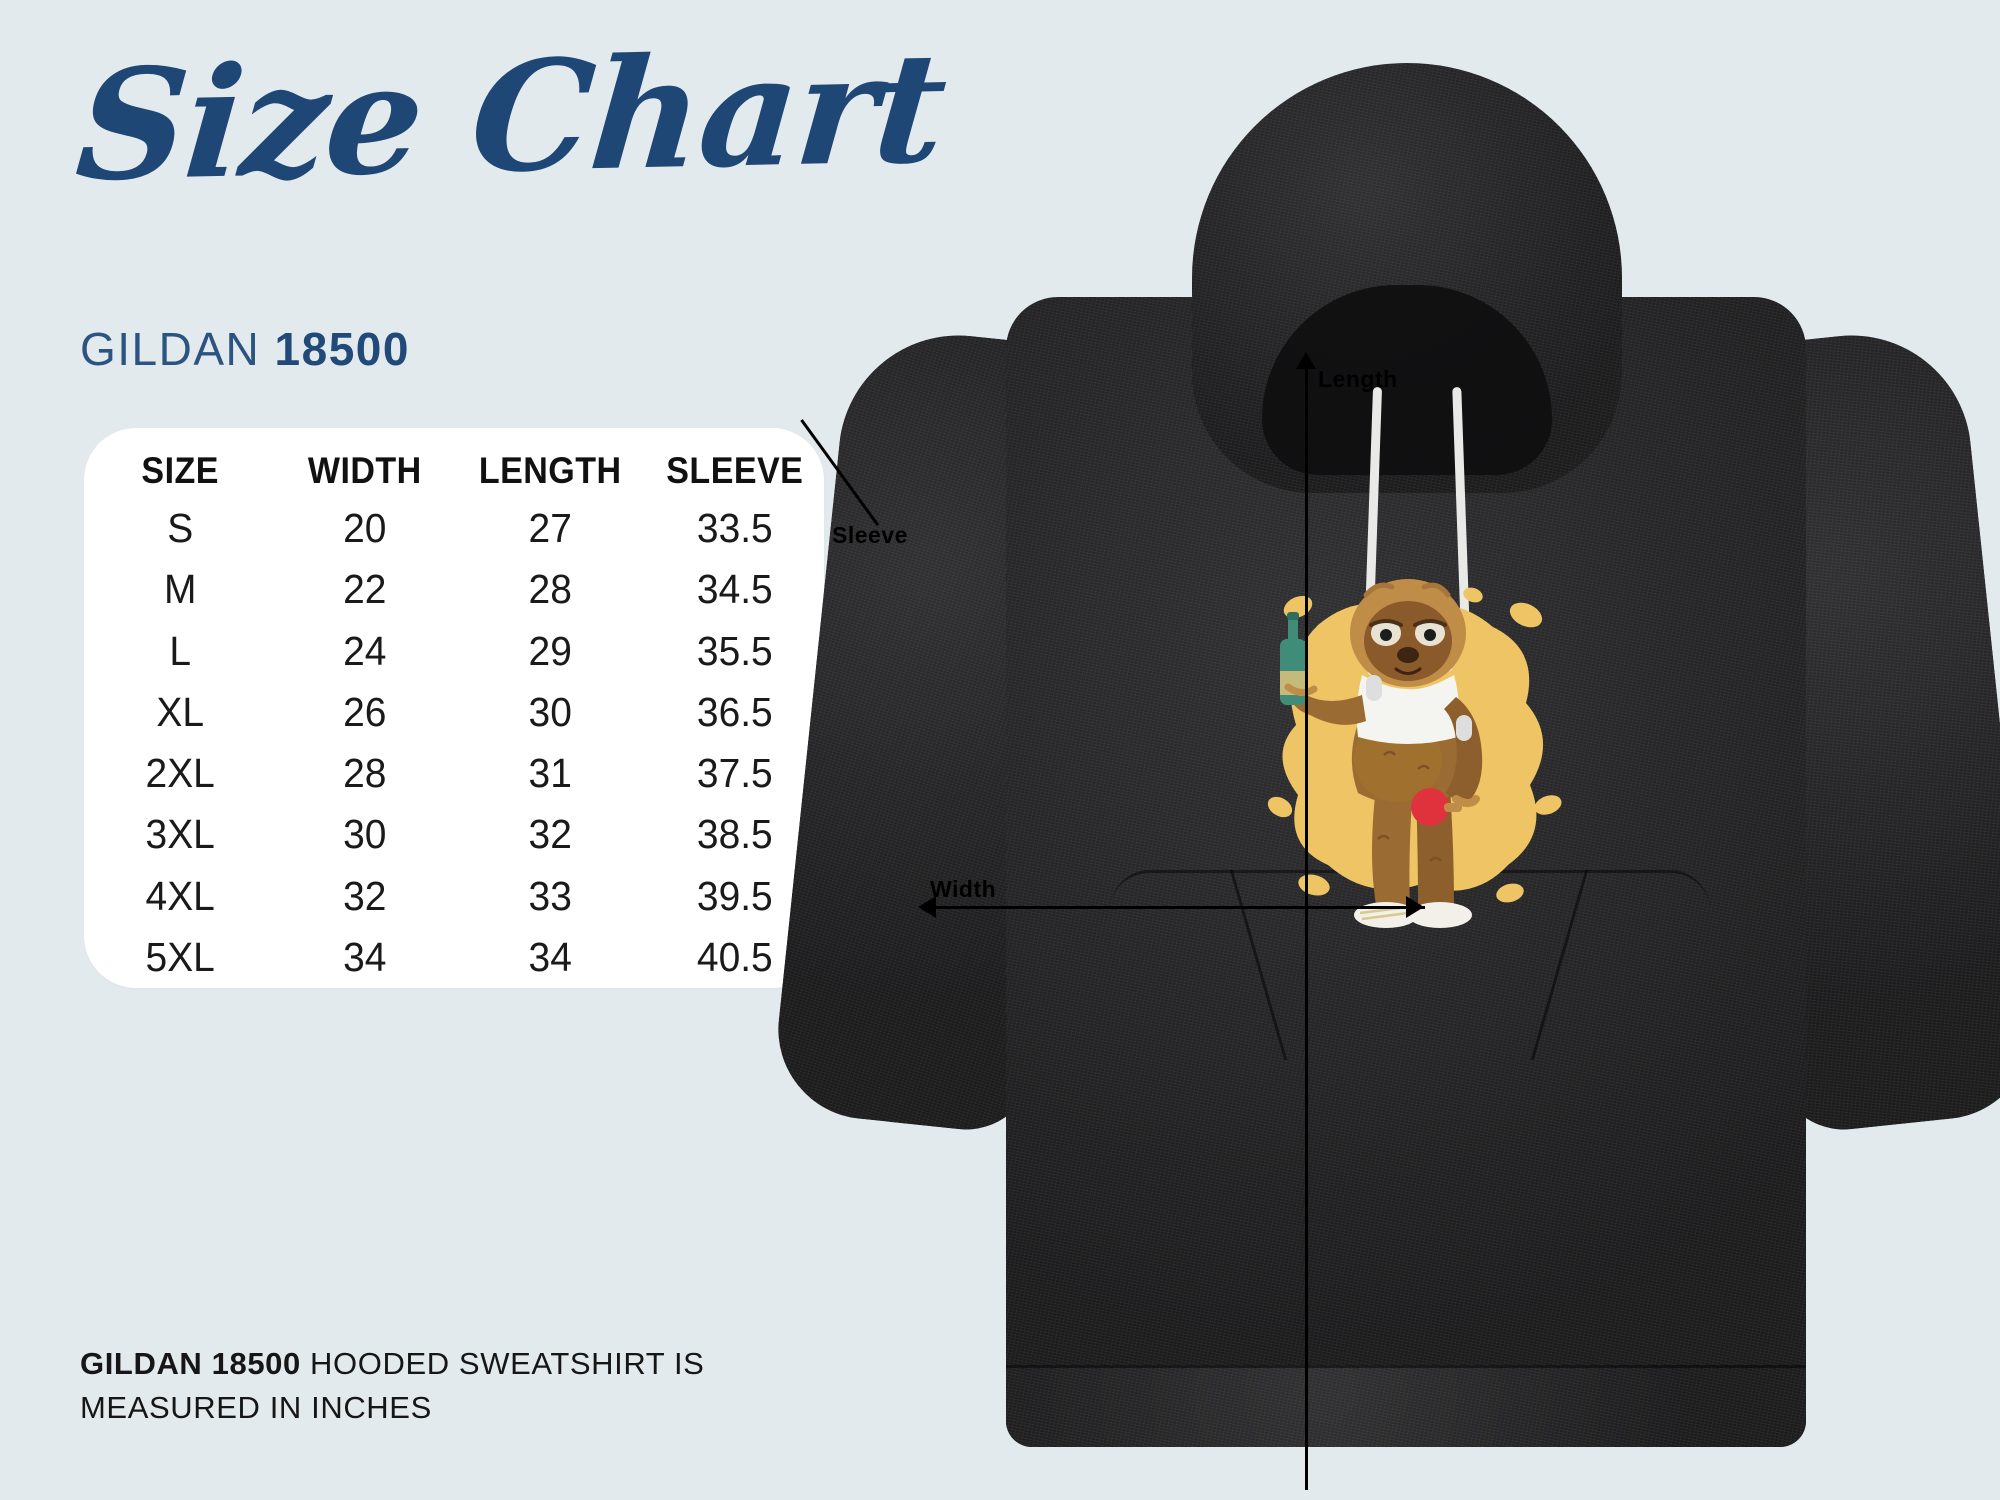  Describe the element at coordinates (550, 711) in the screenshot. I see `cell-length: 30` at that location.